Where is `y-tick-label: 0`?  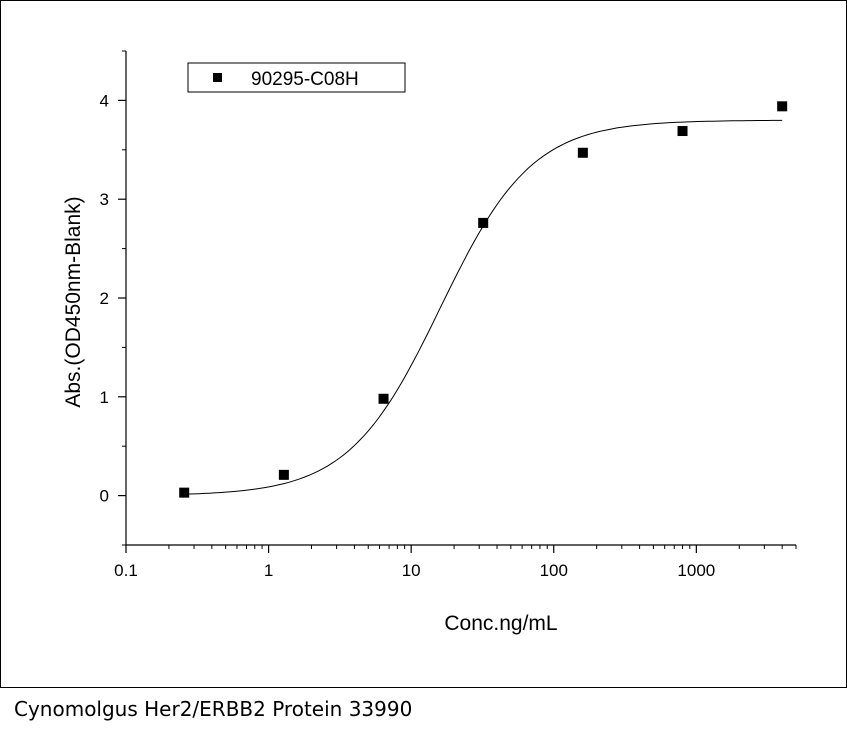 y-tick-label: 0 is located at coordinates (104, 496).